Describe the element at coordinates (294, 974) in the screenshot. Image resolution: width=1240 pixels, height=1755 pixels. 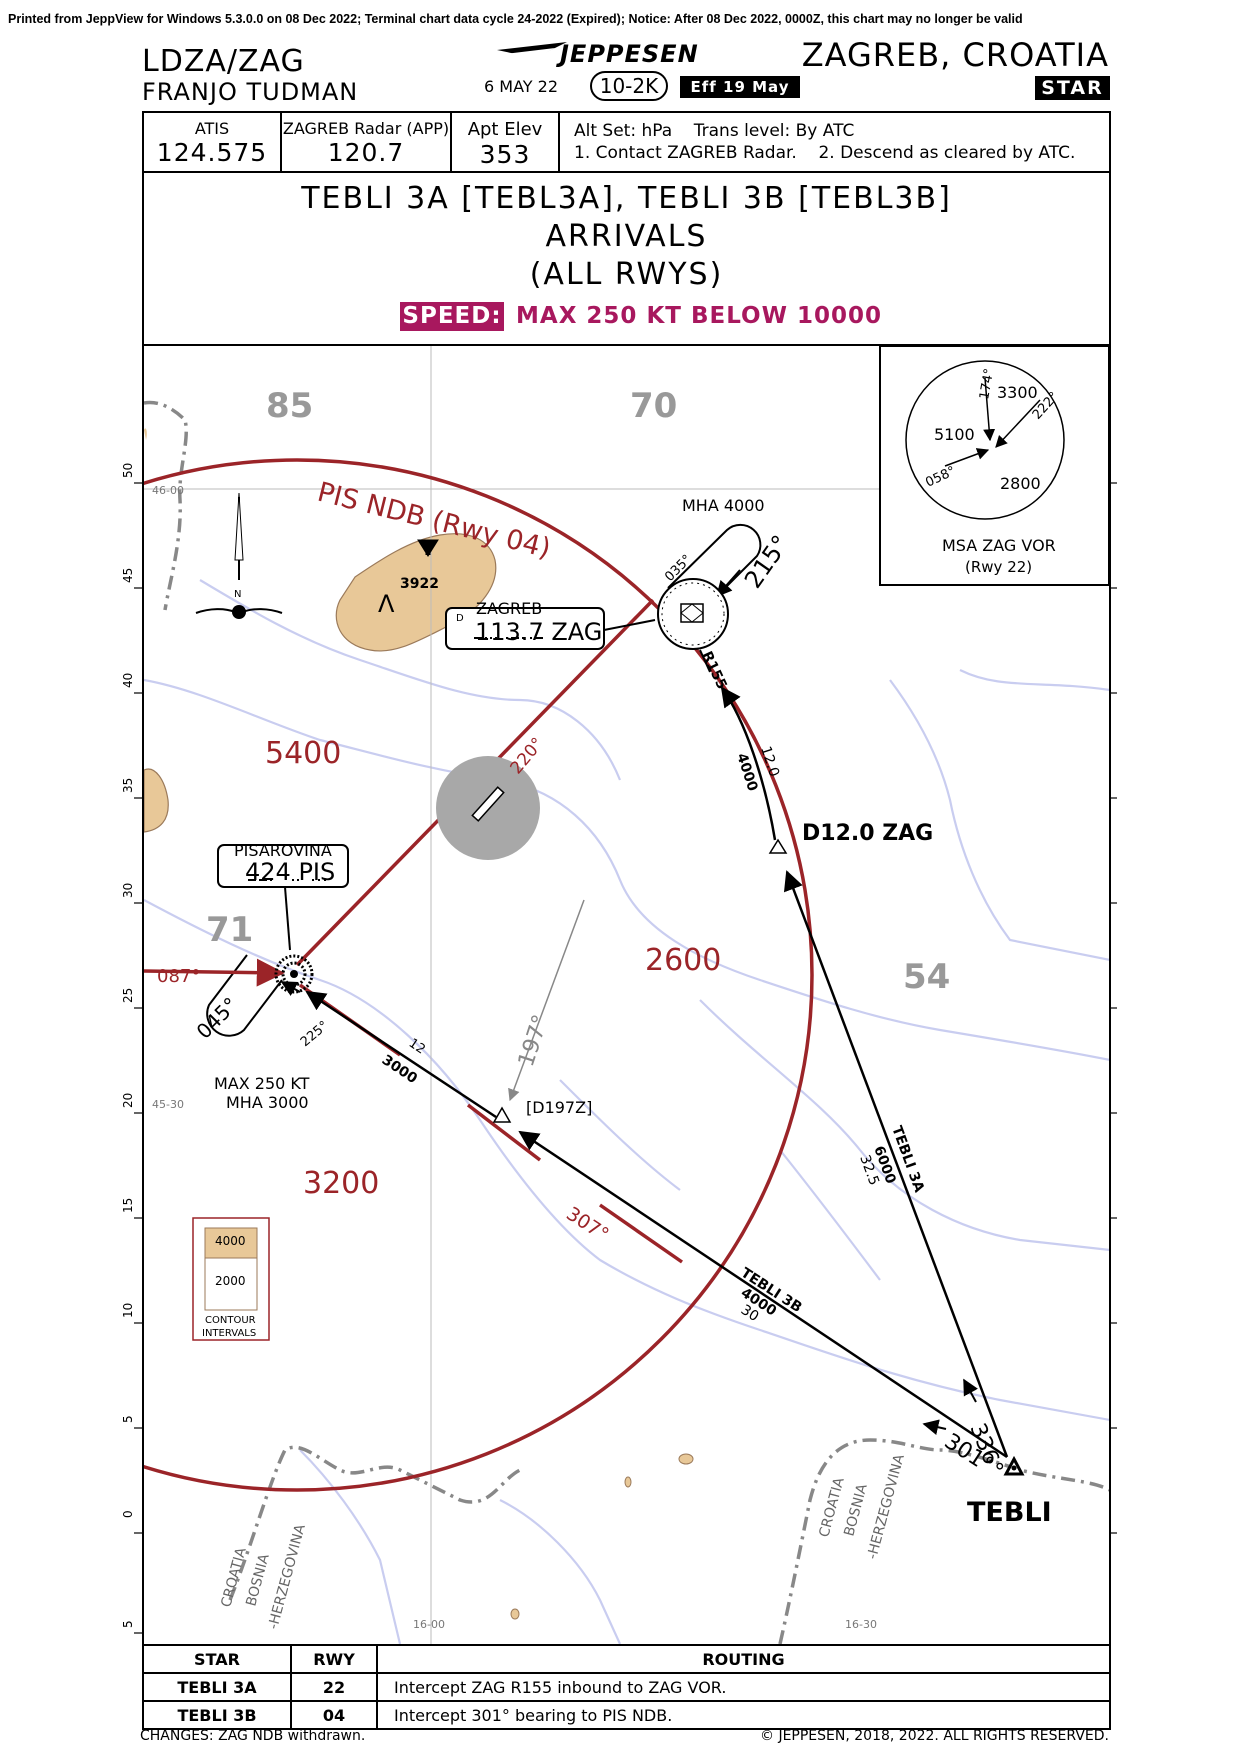
I see `pis-ndb-icon` at that location.